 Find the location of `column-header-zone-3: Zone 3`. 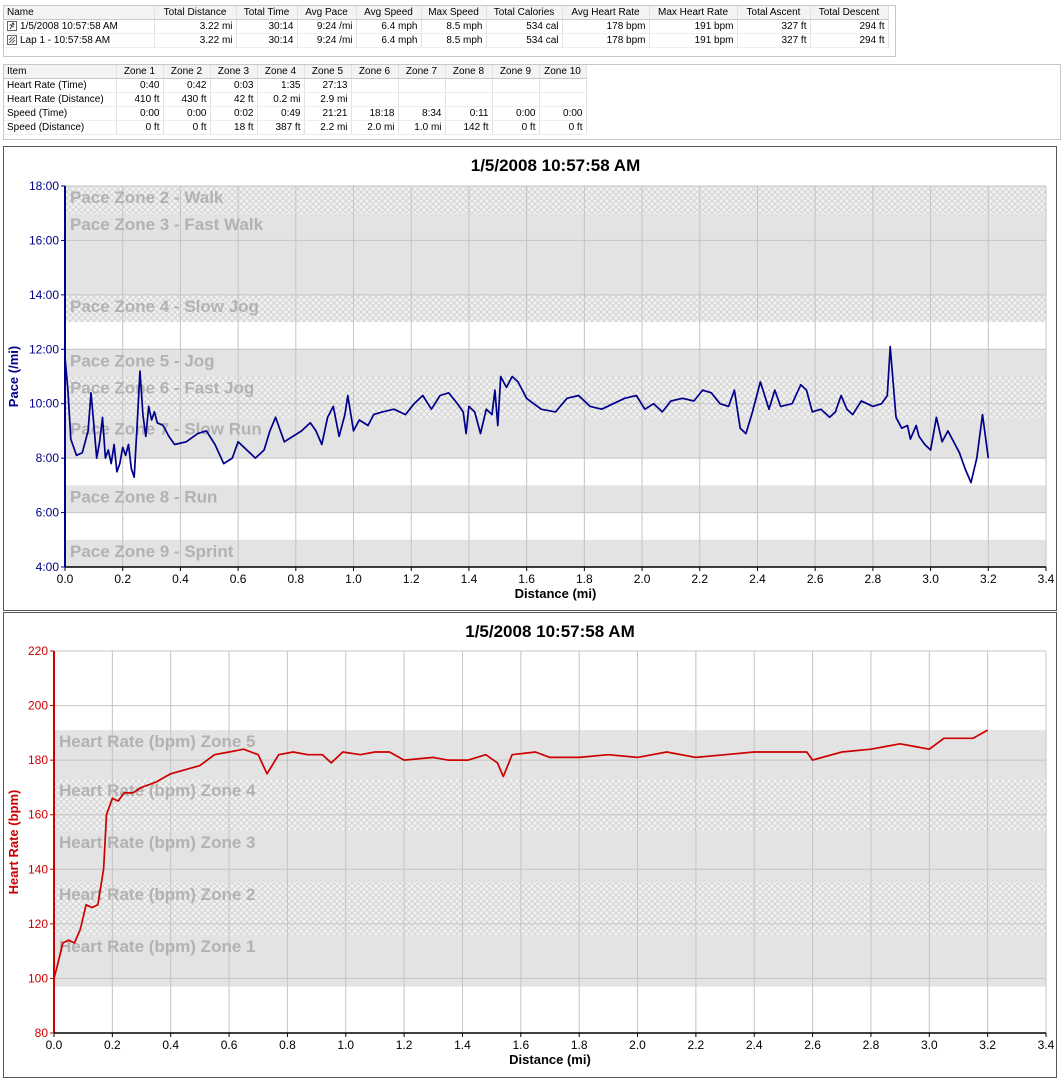

column-header-zone-3: Zone 3 is located at coordinates (234, 72).